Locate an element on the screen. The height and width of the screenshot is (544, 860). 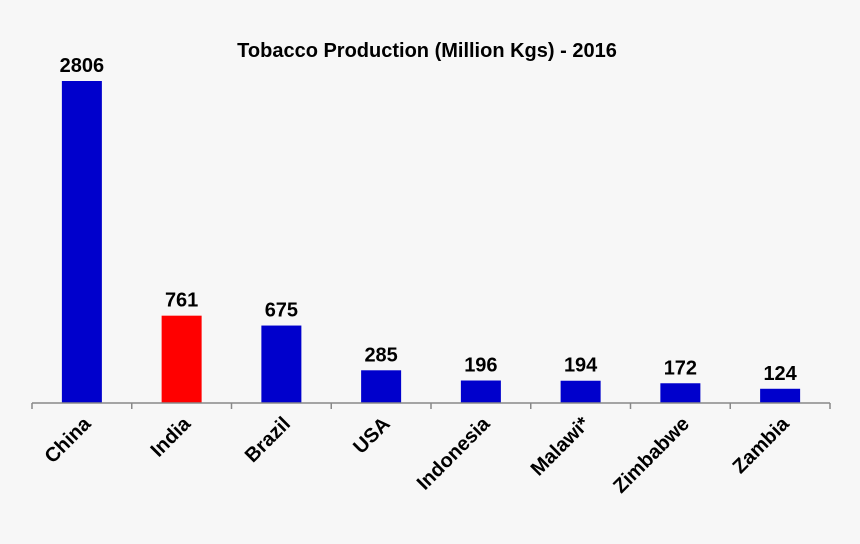
category-label: Zambia is located at coordinates (762, 445).